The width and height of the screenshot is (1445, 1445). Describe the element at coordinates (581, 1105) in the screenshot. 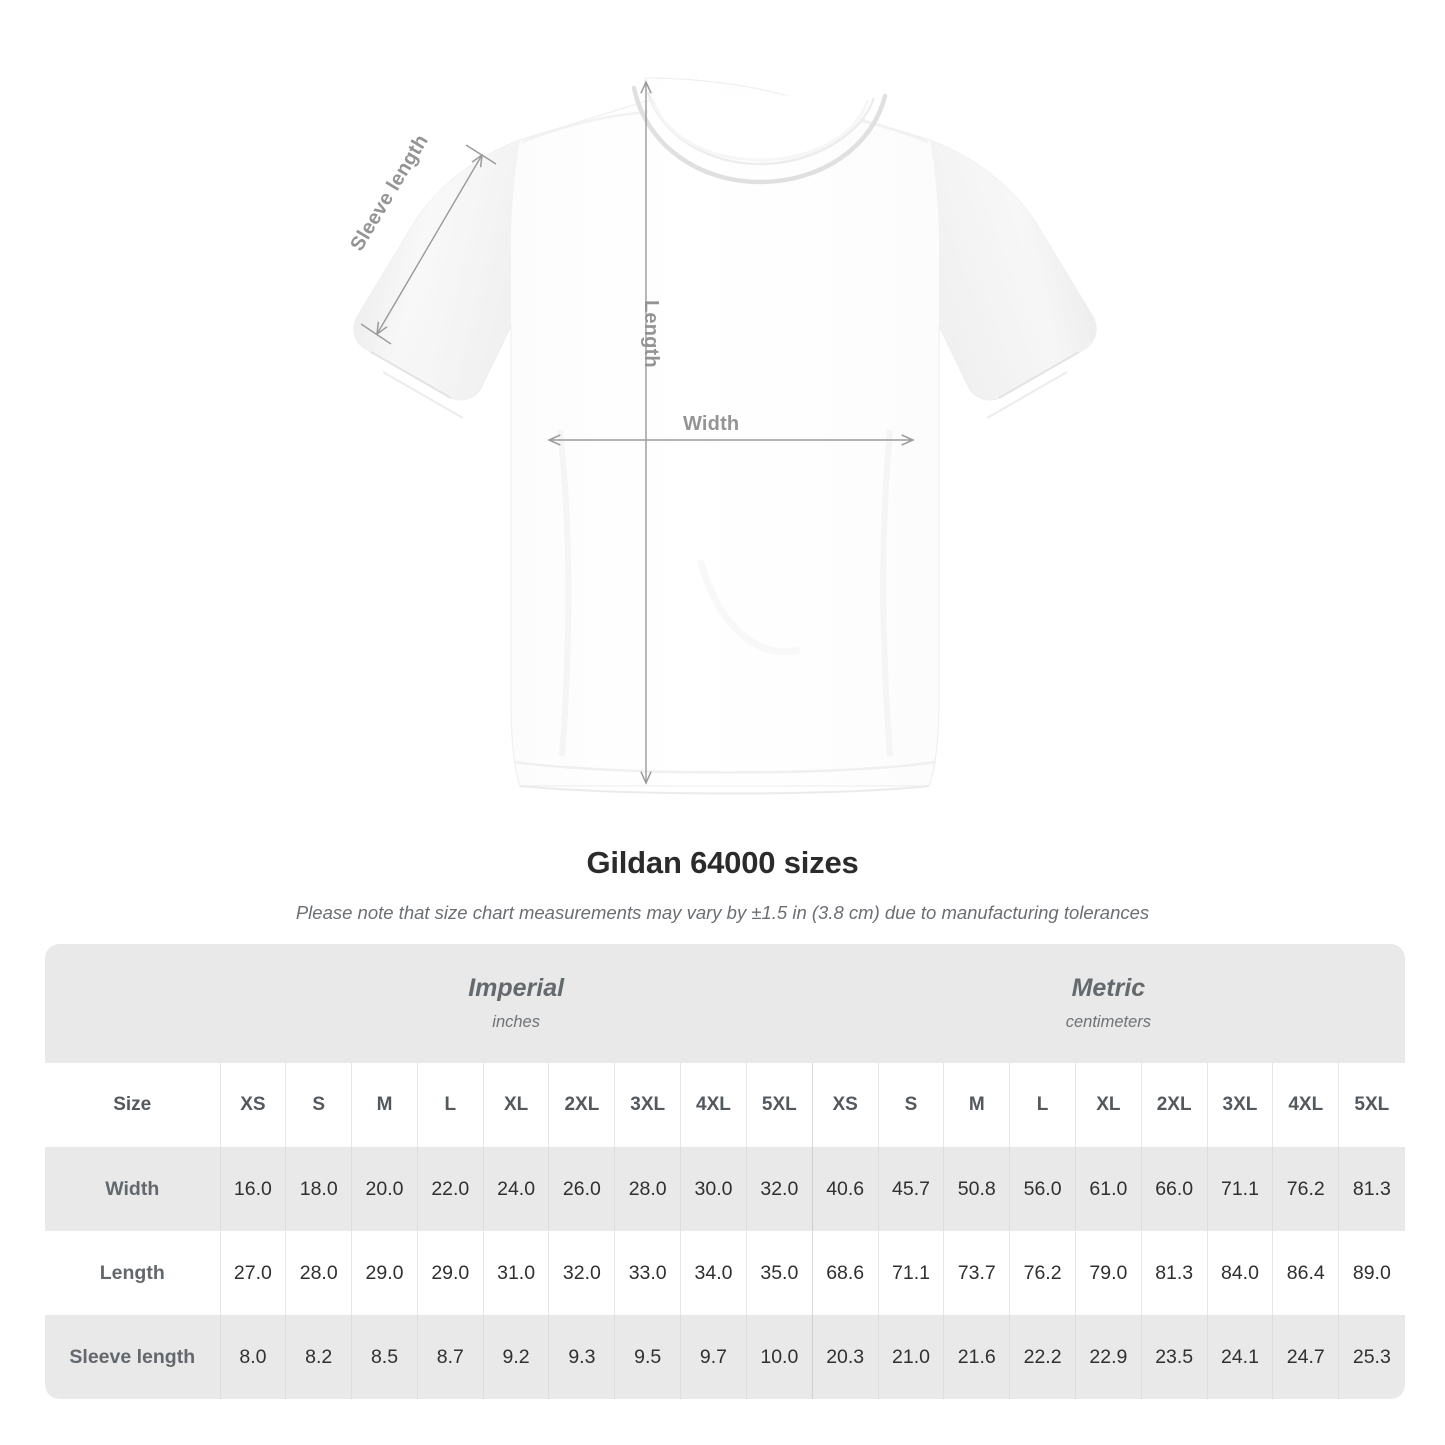

I see `size-col-2xl-imperial: 2XL` at that location.